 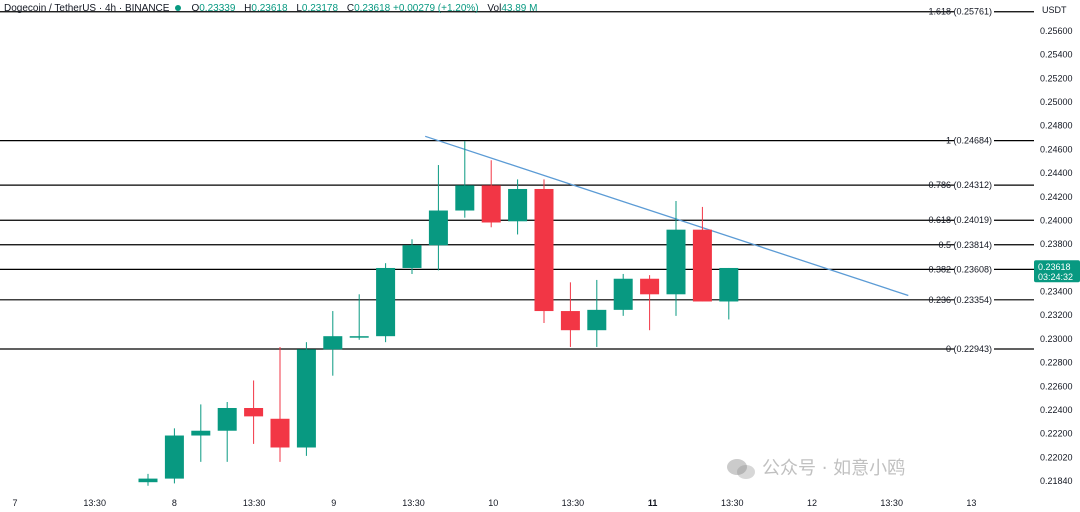 What do you see at coordinates (969, 349) in the screenshot?
I see `fib-label: 0 (0.22943)` at bounding box center [969, 349].